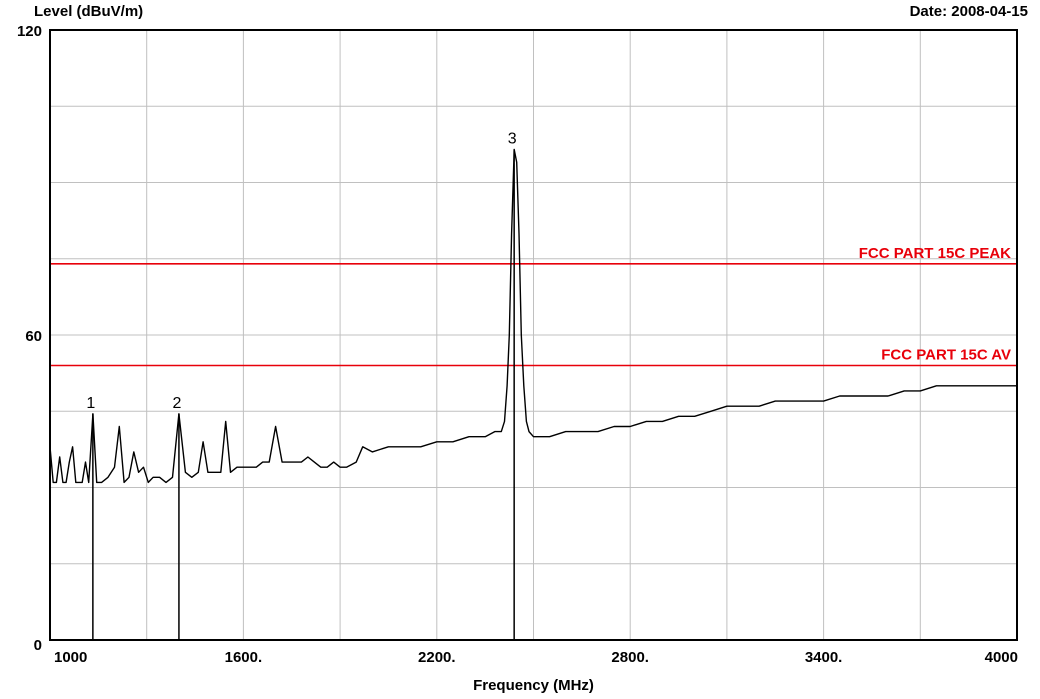 This screenshot has height=699, width=1040. I want to click on y-tick-labels: 0 60 120, so click(29, 338).